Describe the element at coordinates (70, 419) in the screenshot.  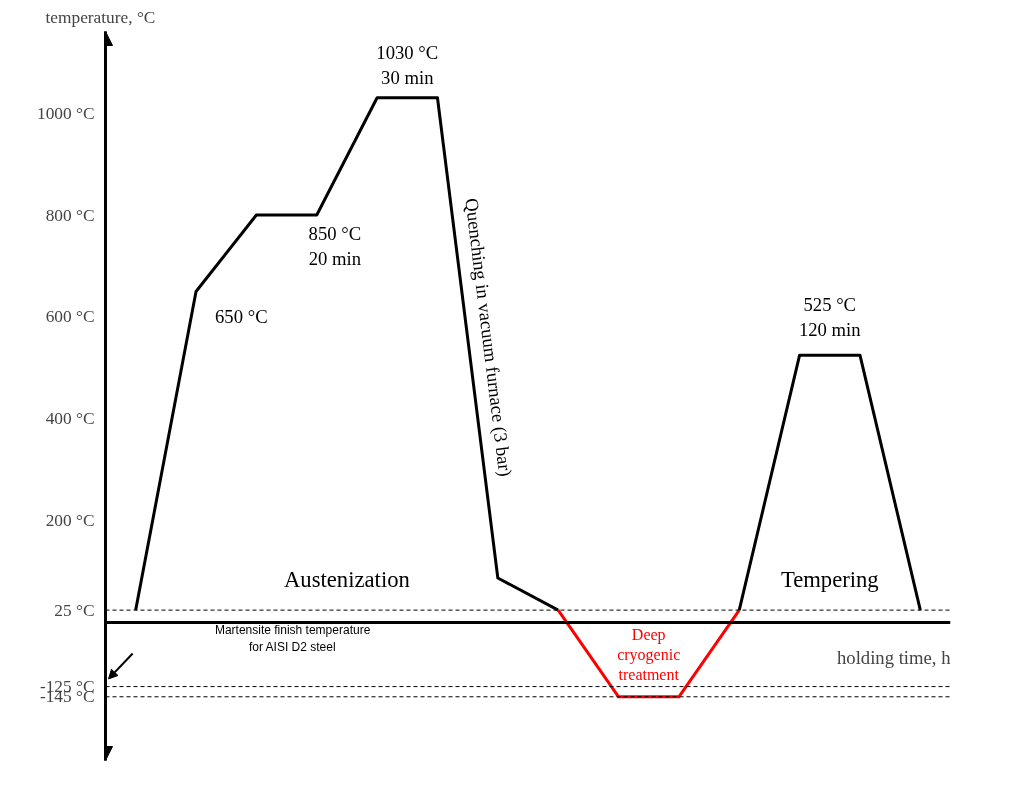
I see `y-tick-label: 400 °C` at that location.